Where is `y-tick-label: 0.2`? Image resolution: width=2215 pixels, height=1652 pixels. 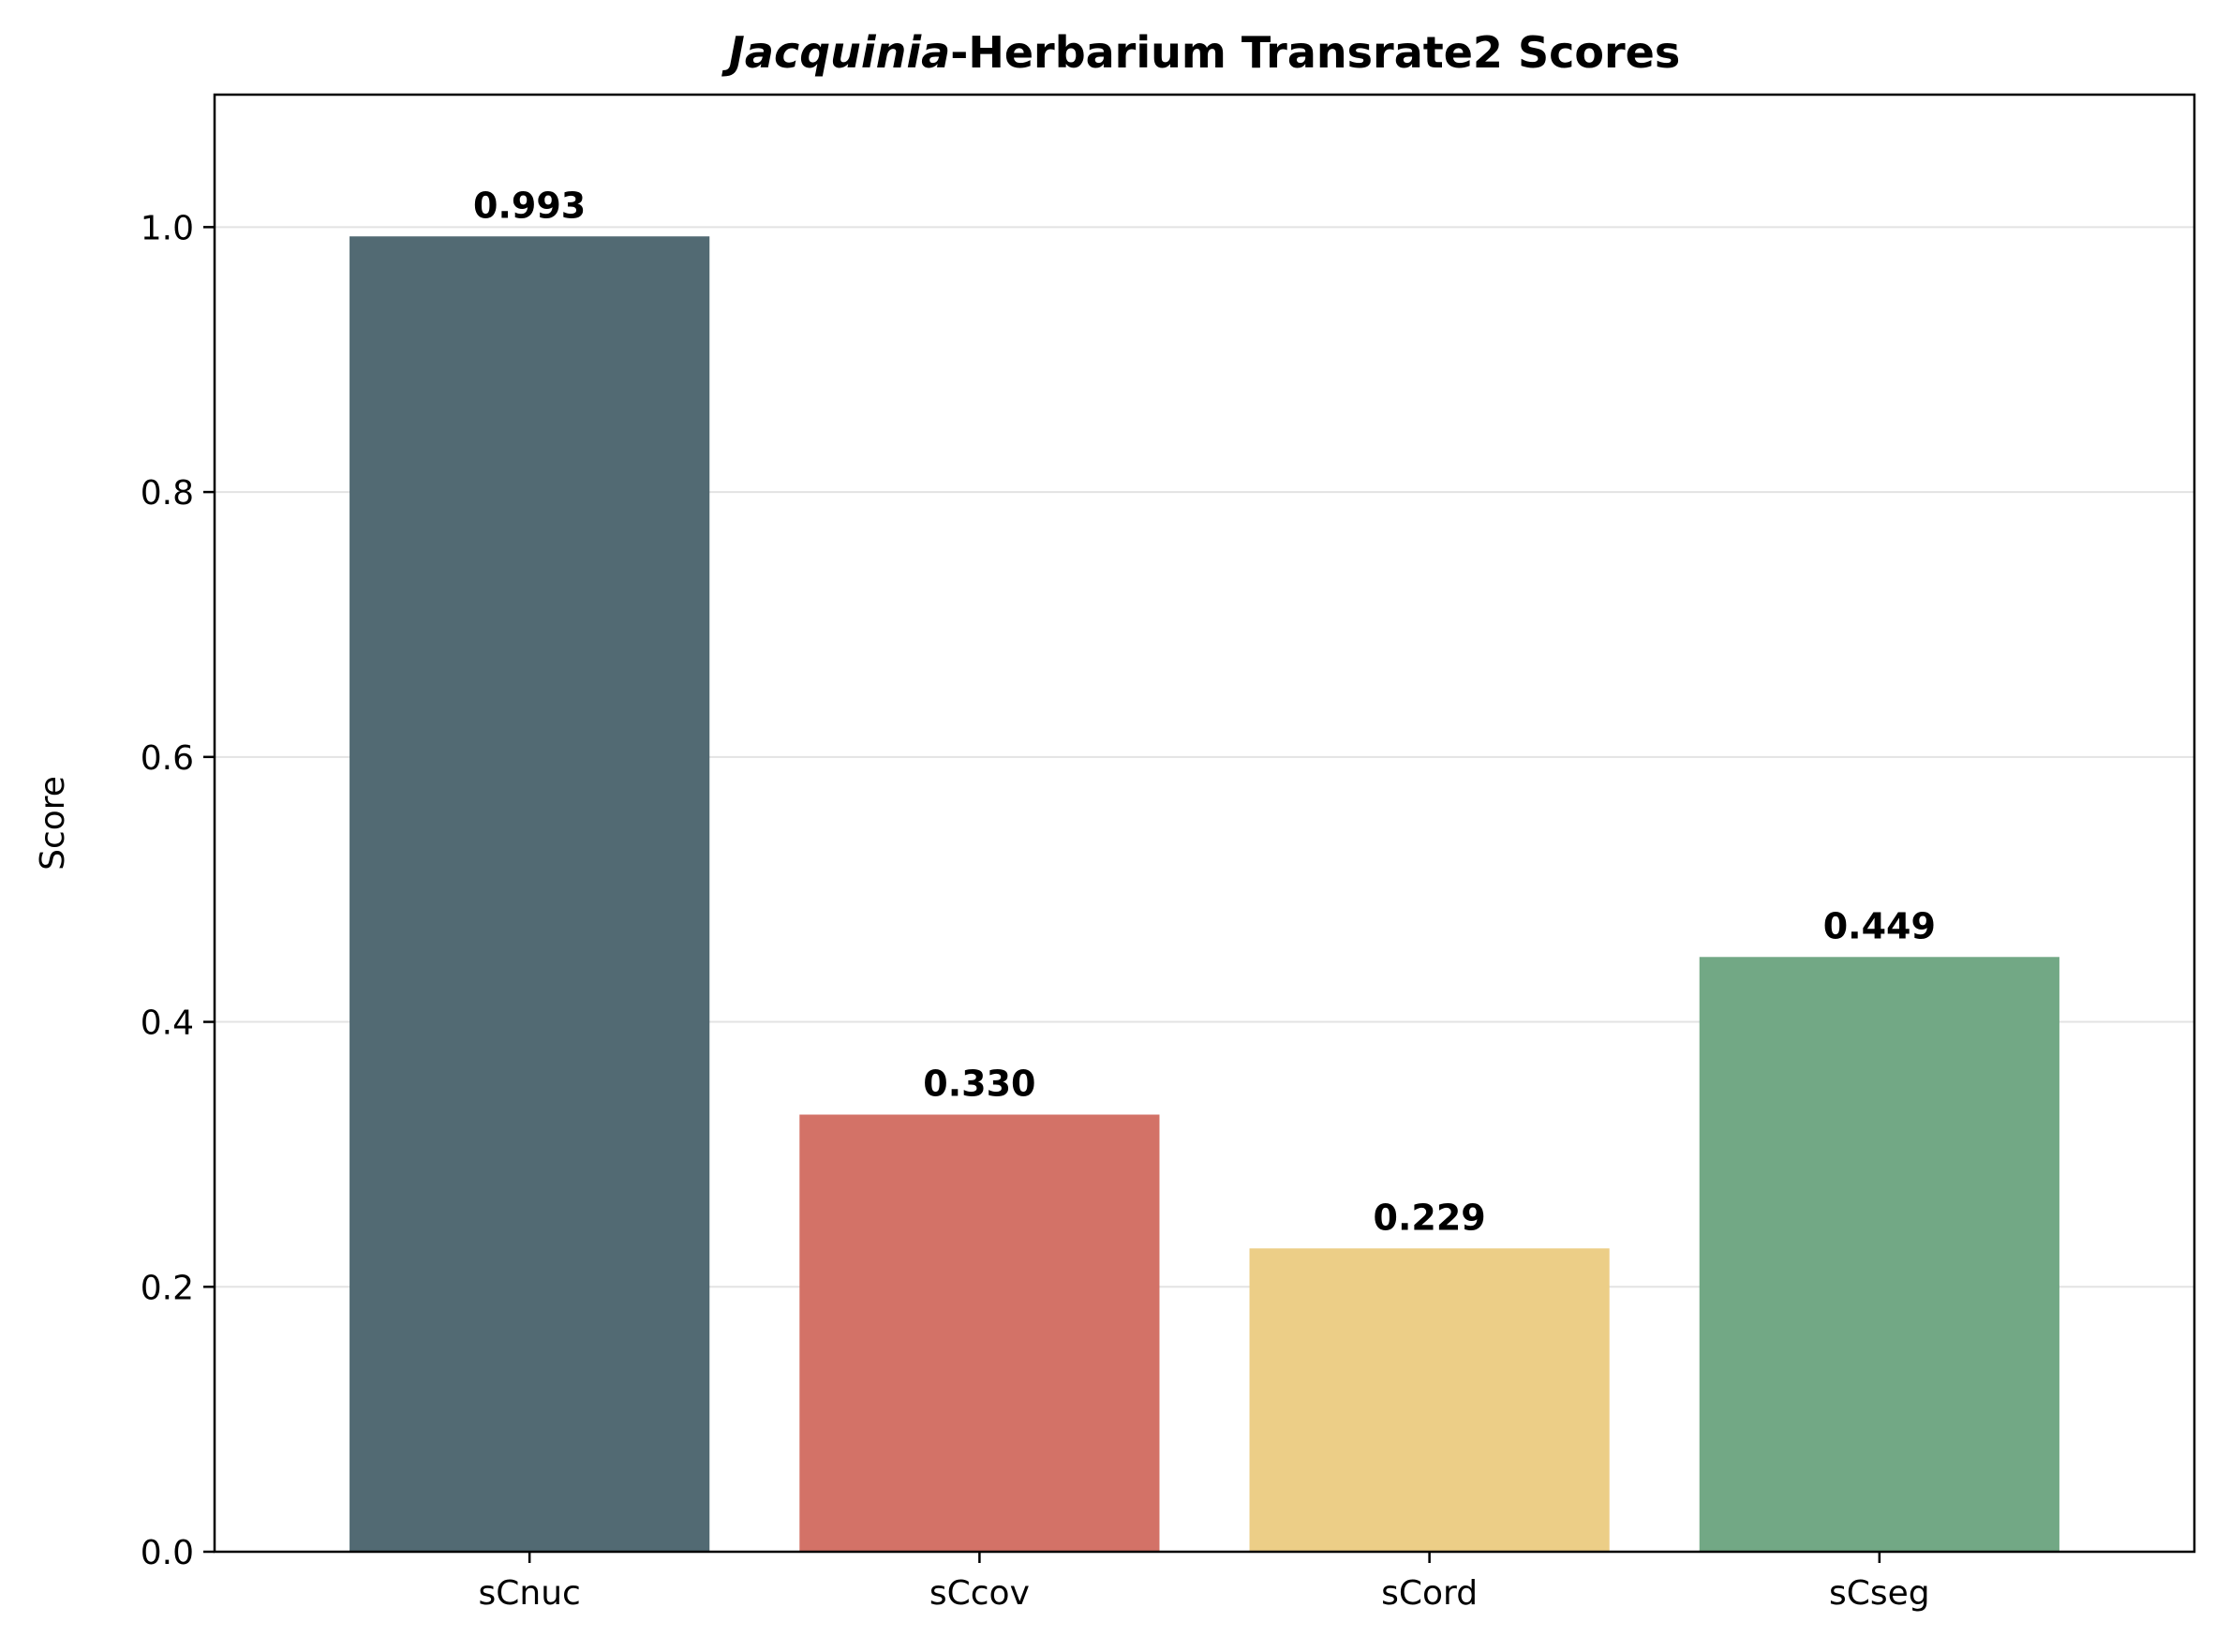
y-tick-label: 0.2 is located at coordinates (167, 1288).